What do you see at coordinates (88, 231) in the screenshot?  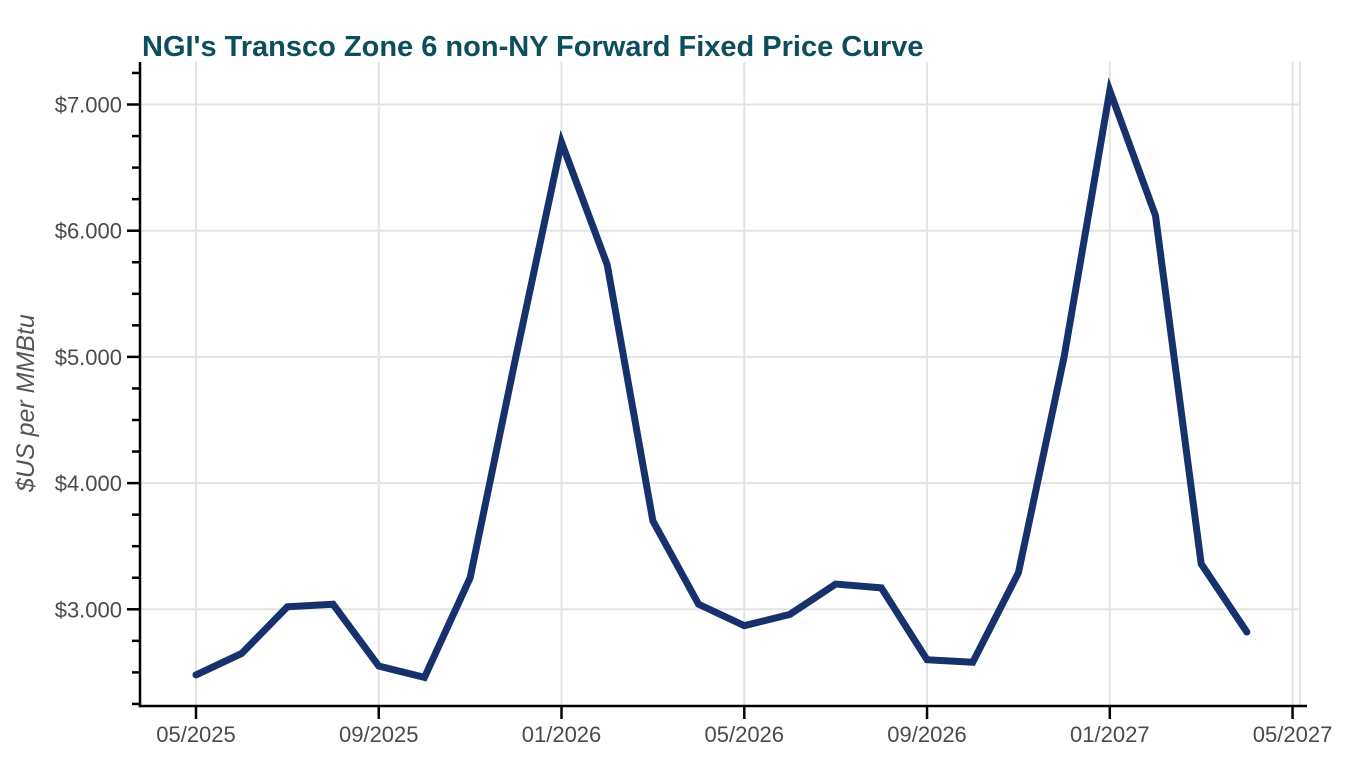 I see `y-tick-label: $6.000` at bounding box center [88, 231].